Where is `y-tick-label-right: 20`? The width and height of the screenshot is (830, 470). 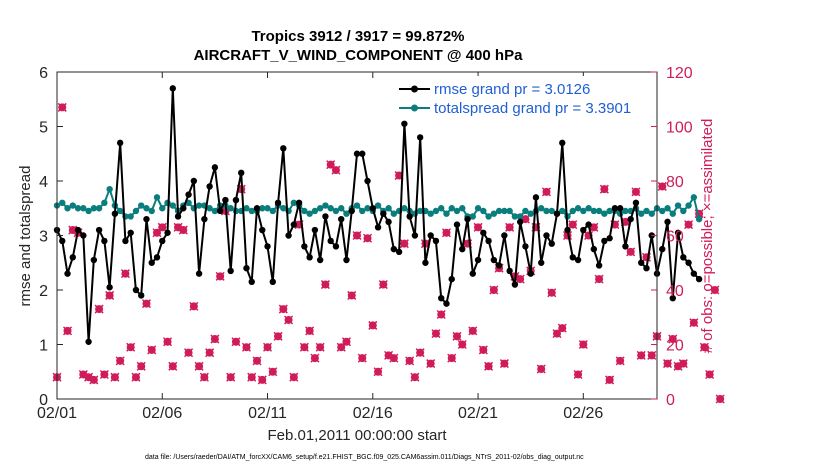 y-tick-label-right: 20 is located at coordinates (675, 346).